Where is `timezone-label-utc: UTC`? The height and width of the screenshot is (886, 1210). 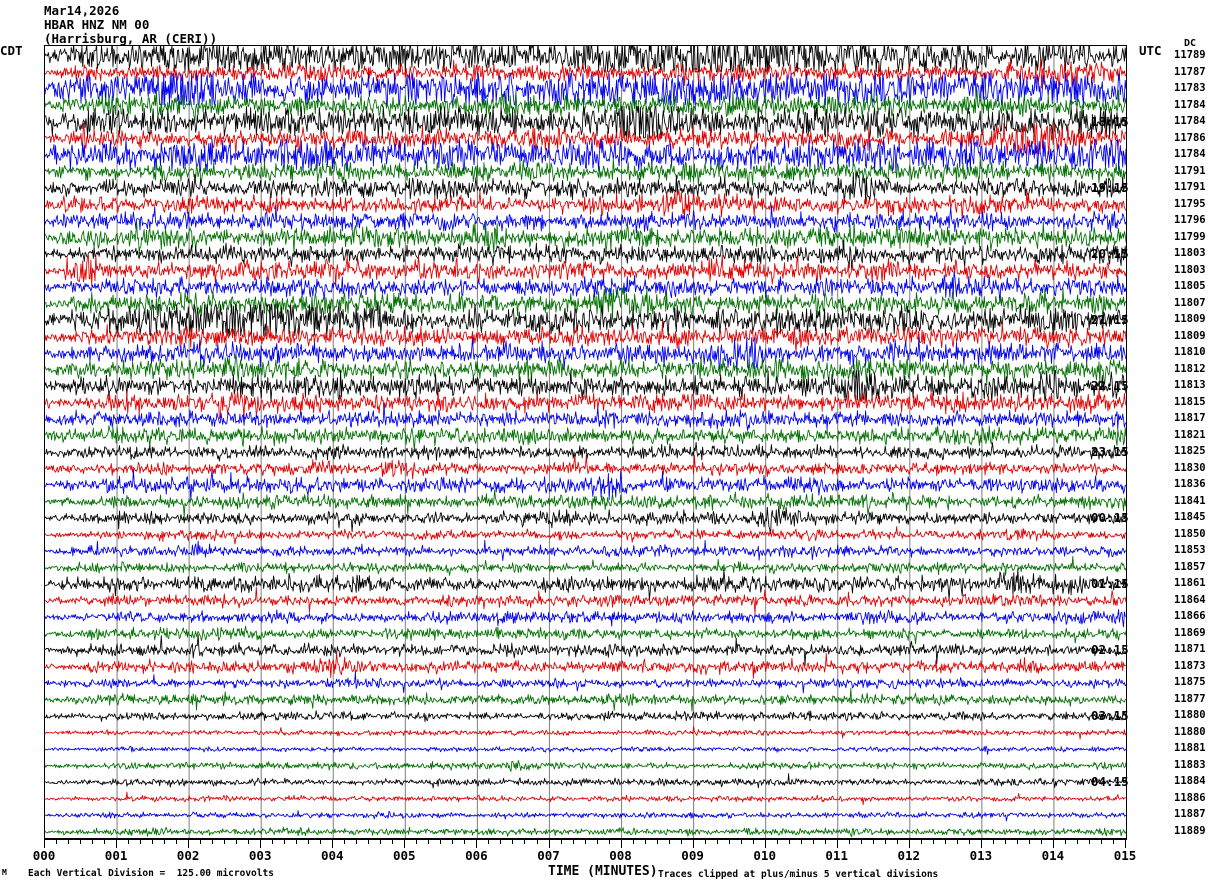 timezone-label-utc: UTC is located at coordinates (1150, 50).